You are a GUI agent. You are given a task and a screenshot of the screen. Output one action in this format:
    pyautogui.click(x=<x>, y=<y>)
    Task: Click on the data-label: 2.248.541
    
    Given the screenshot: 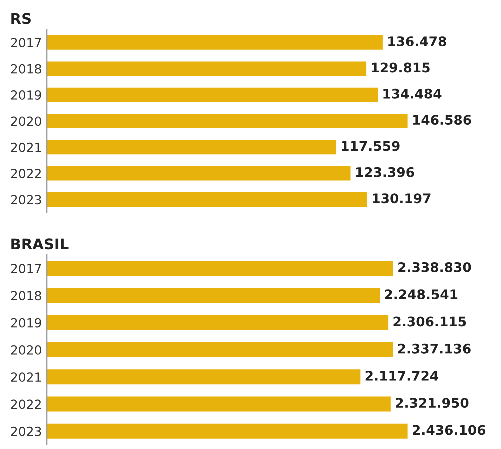 What is the action you would take?
    pyautogui.click(x=421, y=295)
    